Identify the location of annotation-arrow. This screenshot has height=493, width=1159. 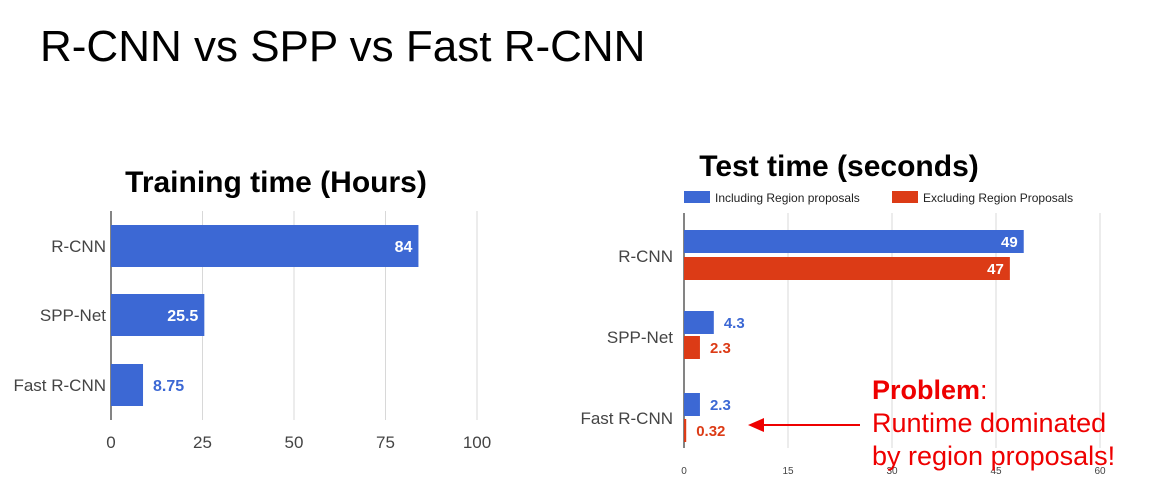
(804, 425).